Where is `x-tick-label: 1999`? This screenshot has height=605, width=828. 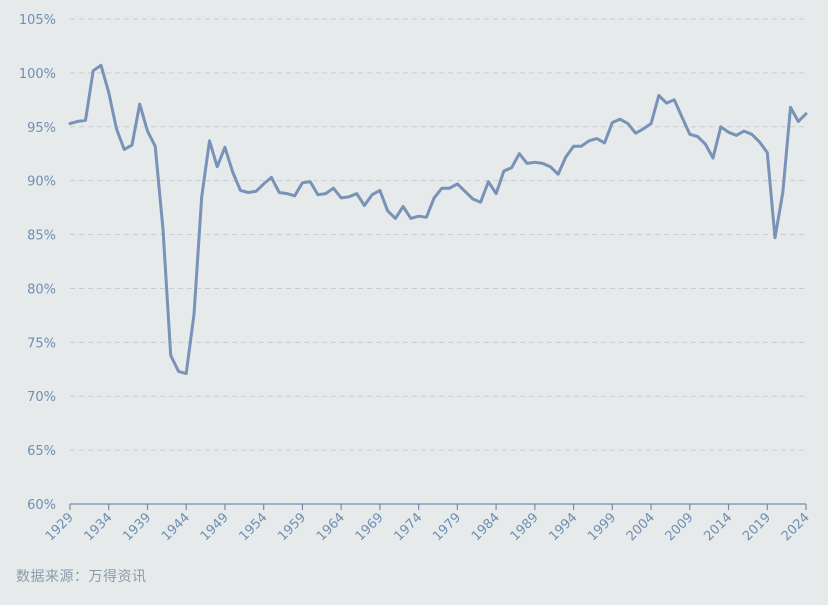
x-tick-label: 1999 is located at coordinates (602, 527).